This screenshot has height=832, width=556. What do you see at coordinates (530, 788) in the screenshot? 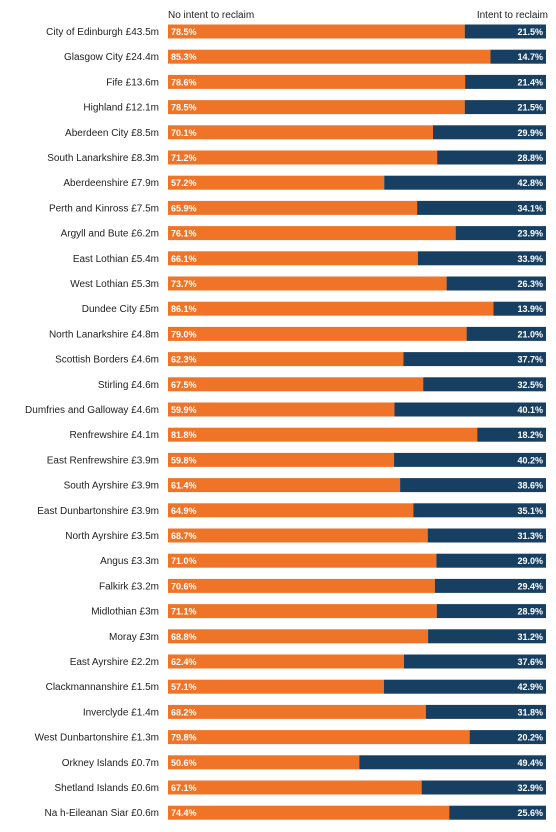
I see `bar-label-intent: 32.9%` at bounding box center [530, 788].